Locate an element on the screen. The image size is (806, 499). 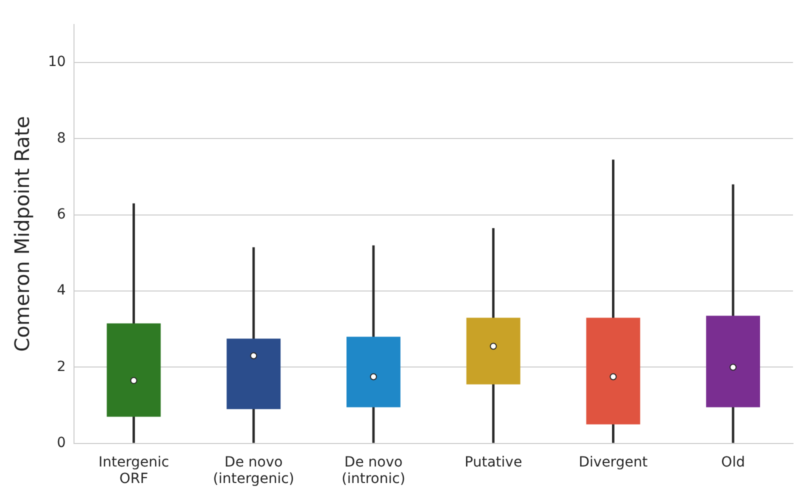
y-tick-label: 4 is located at coordinates (61, 290).